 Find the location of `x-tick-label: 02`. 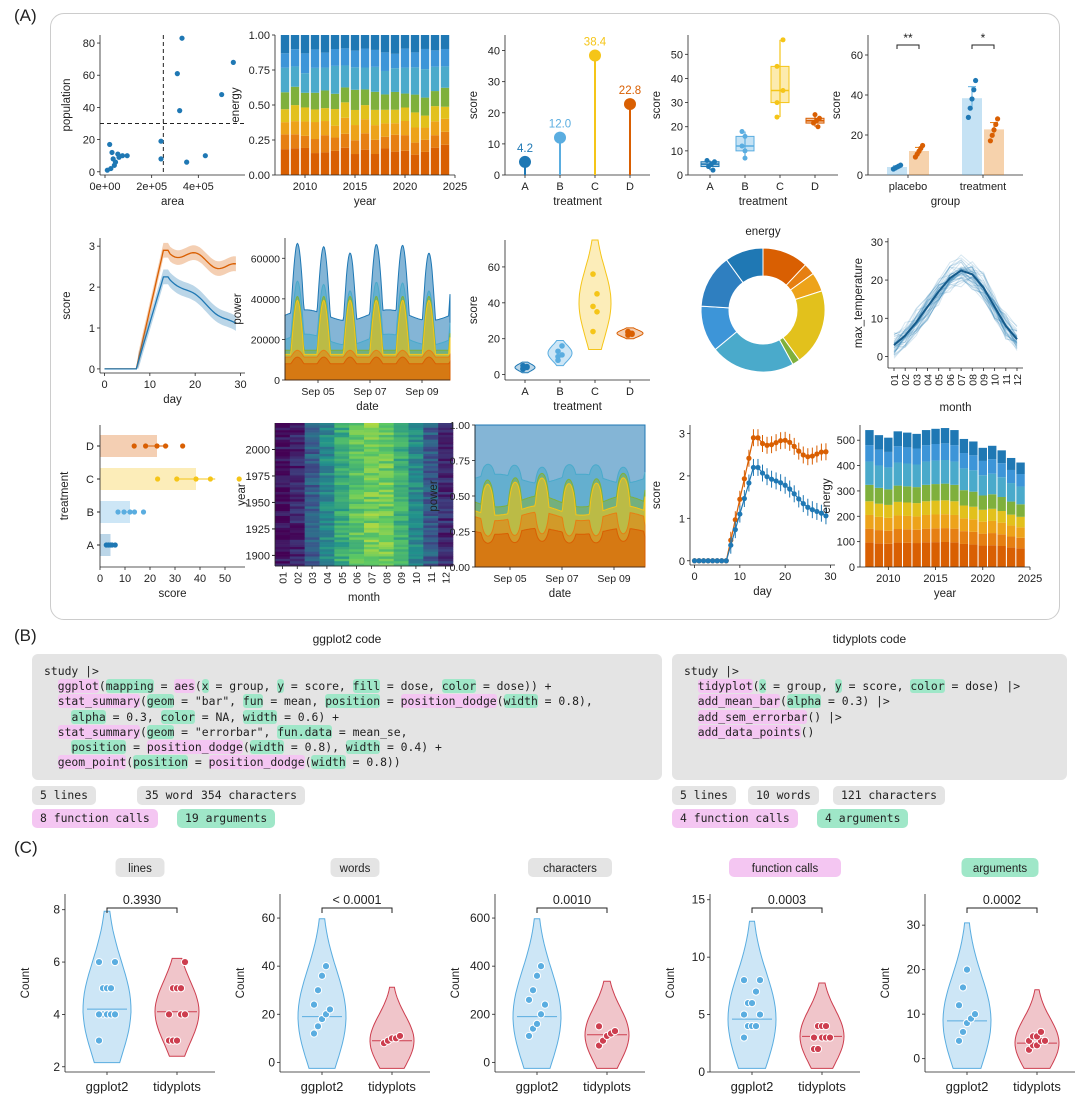

x-tick-label: 02 is located at coordinates (906, 380).